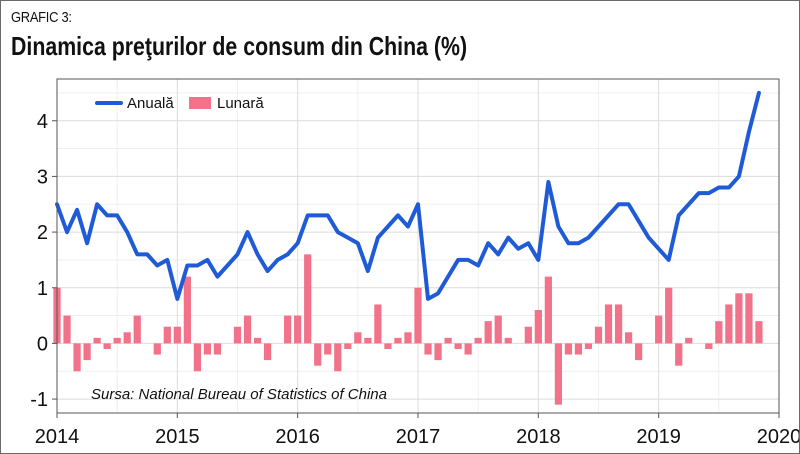 The height and width of the screenshot is (454, 800). What do you see at coordinates (41, 17) in the screenshot?
I see `chart-kicker: GRAFIC 3:` at bounding box center [41, 17].